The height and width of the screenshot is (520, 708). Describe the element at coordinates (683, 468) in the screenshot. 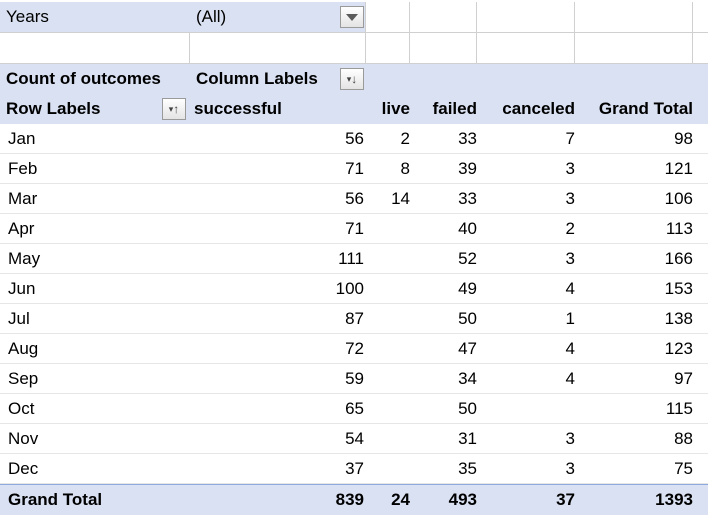

I see `cell-grand-total: 75` at that location.